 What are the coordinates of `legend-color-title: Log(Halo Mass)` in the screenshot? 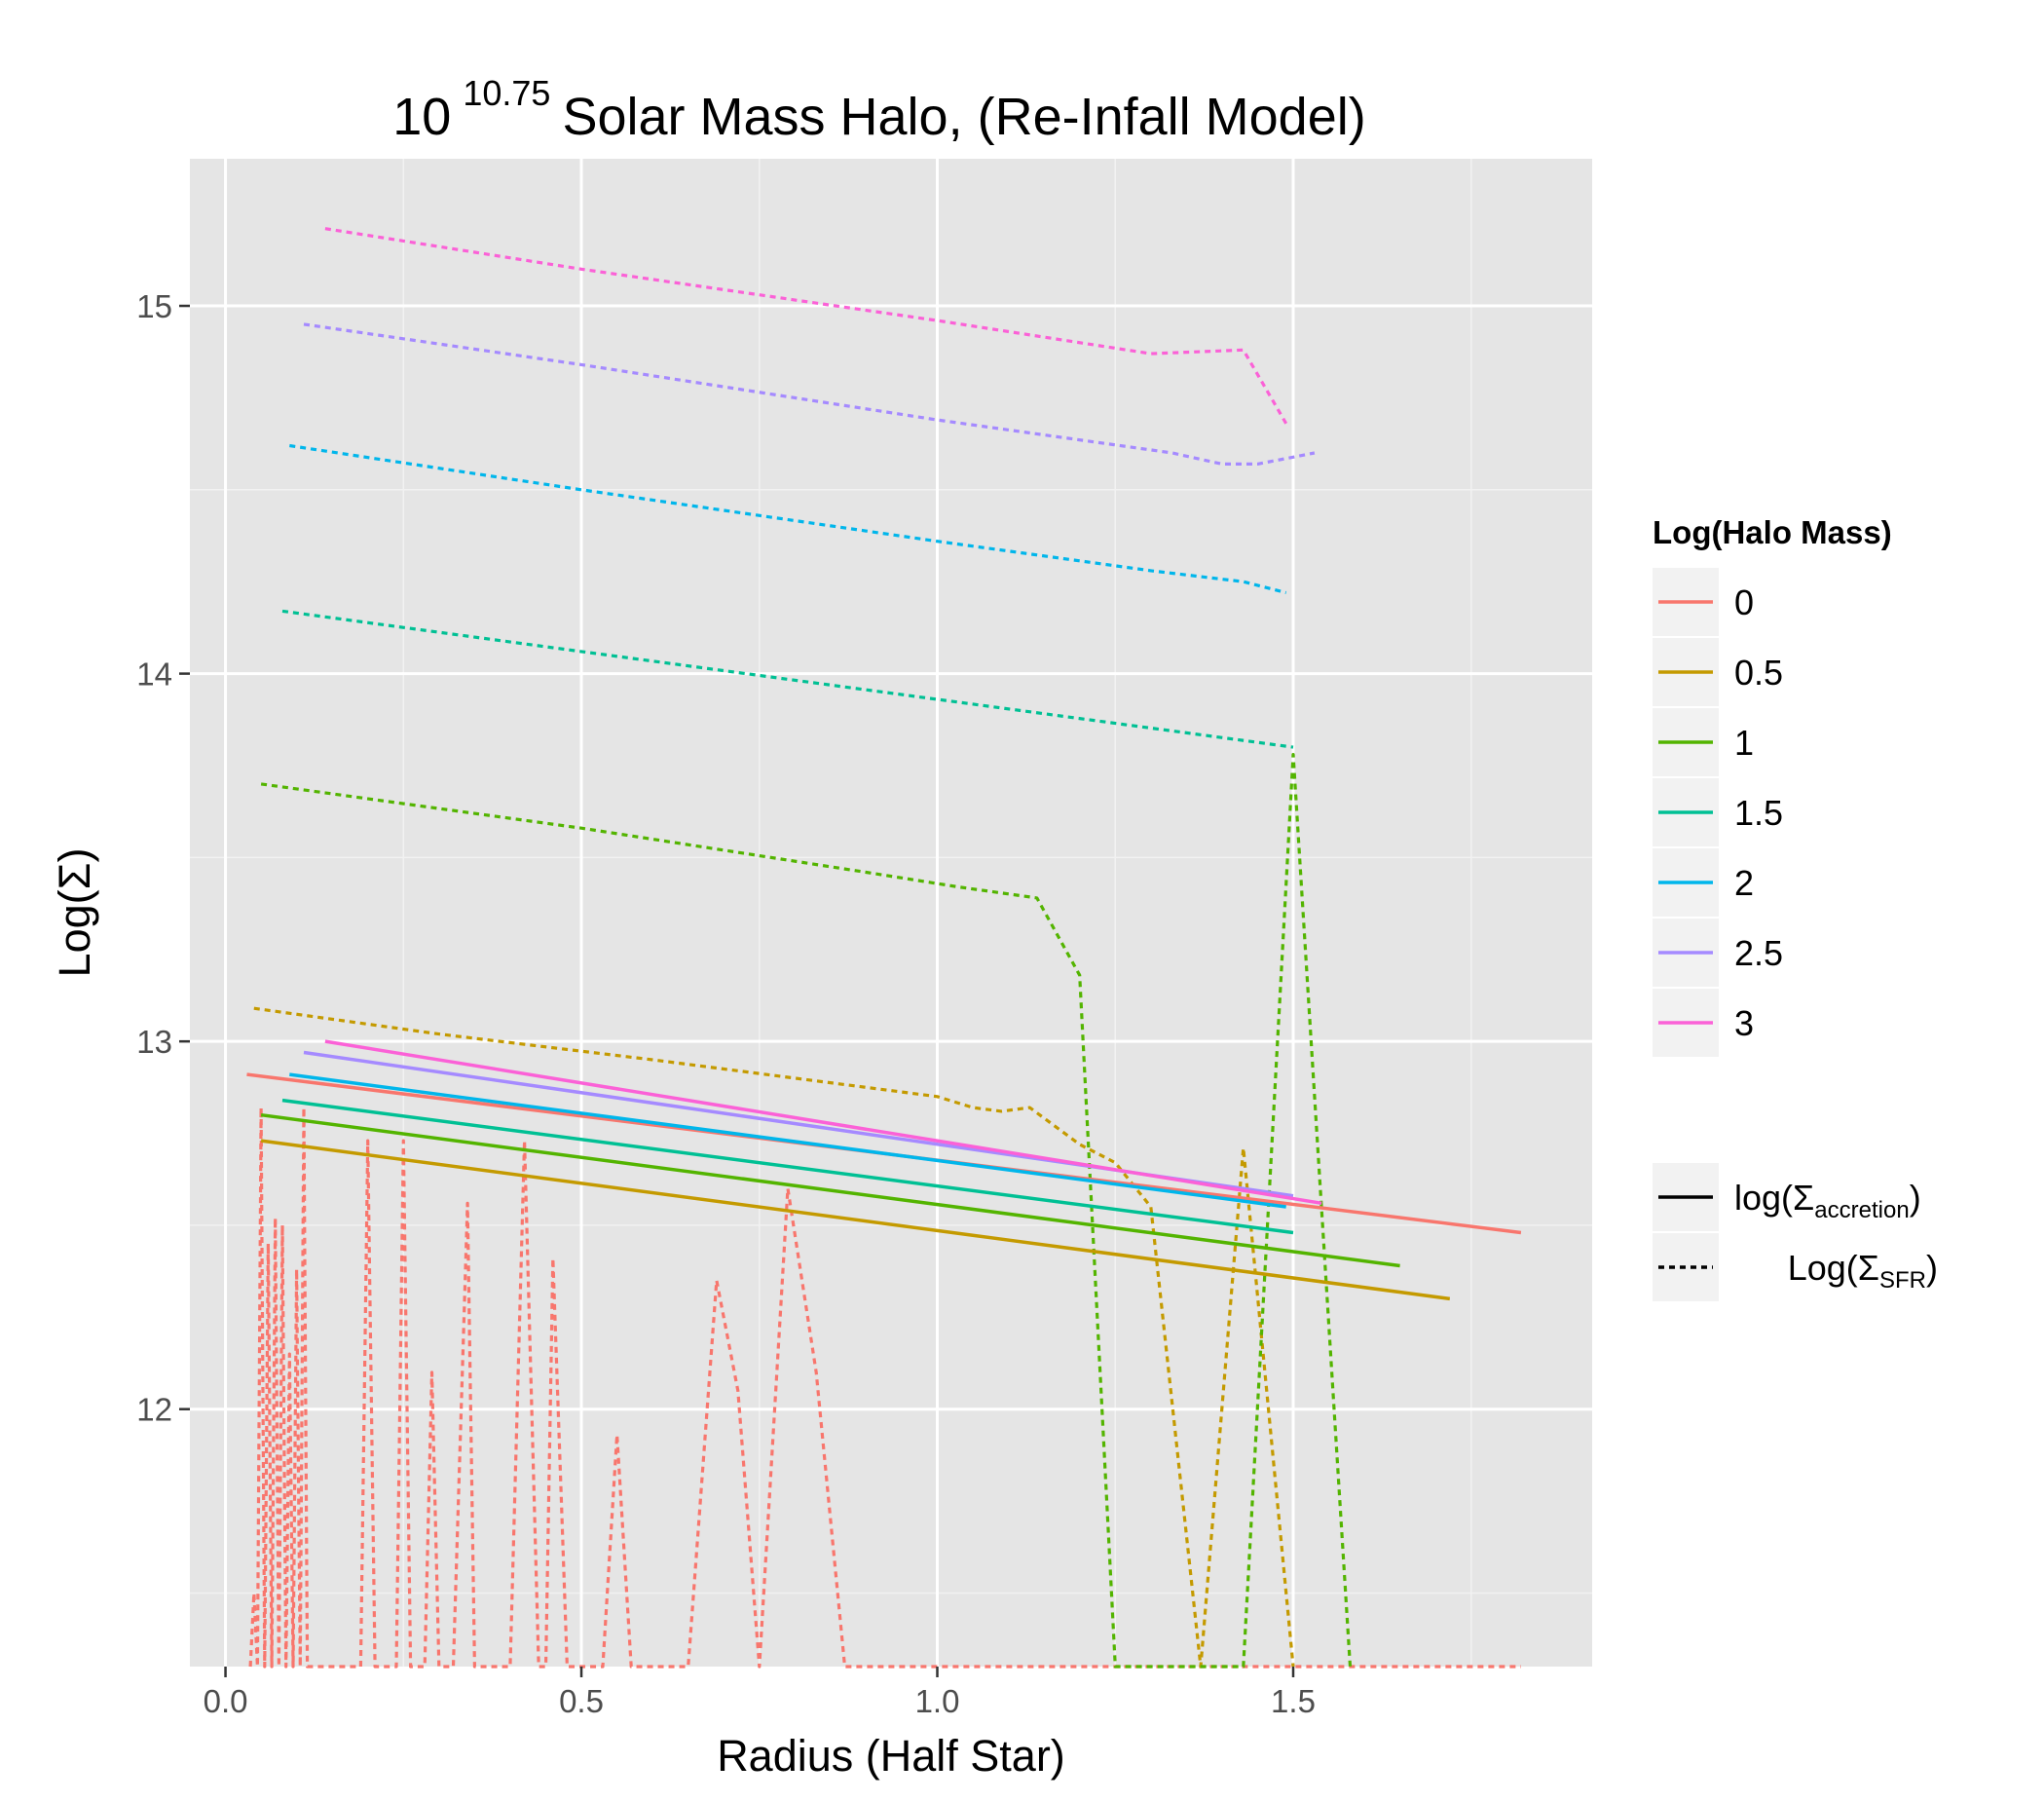 It's located at (1772, 532).